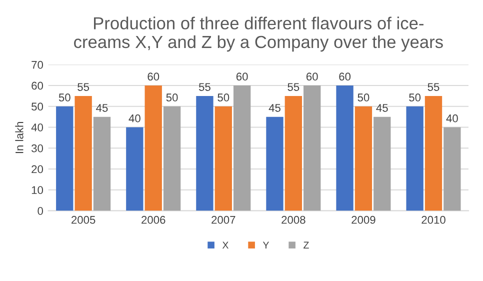  I want to click on x-tick-label: 2006, so click(154, 220).